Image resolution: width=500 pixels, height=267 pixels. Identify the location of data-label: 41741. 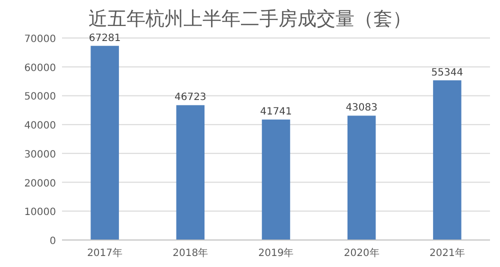
(276, 112).